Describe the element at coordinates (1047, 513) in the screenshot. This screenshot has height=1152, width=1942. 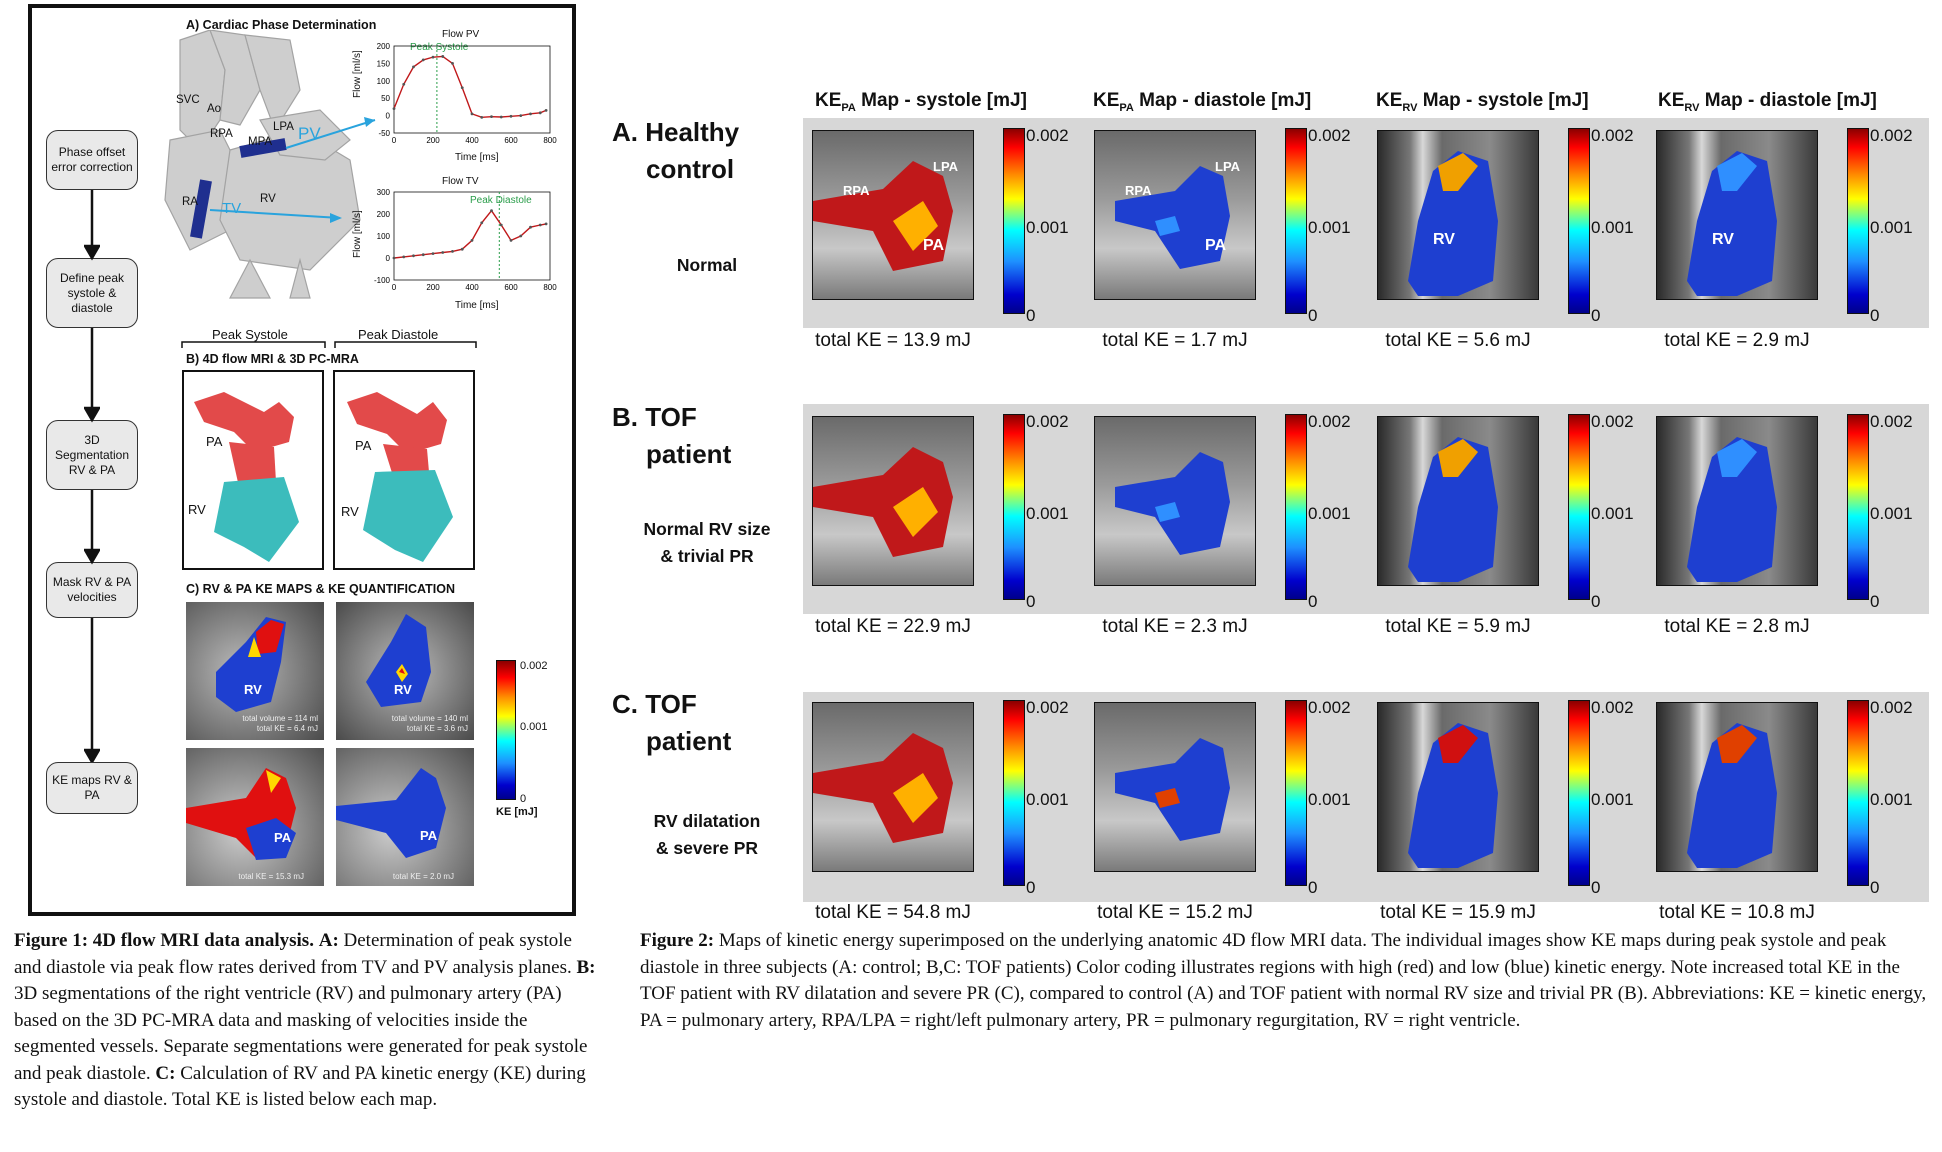
I see `colorbar-mid-r2-c1: 0.001` at that location.